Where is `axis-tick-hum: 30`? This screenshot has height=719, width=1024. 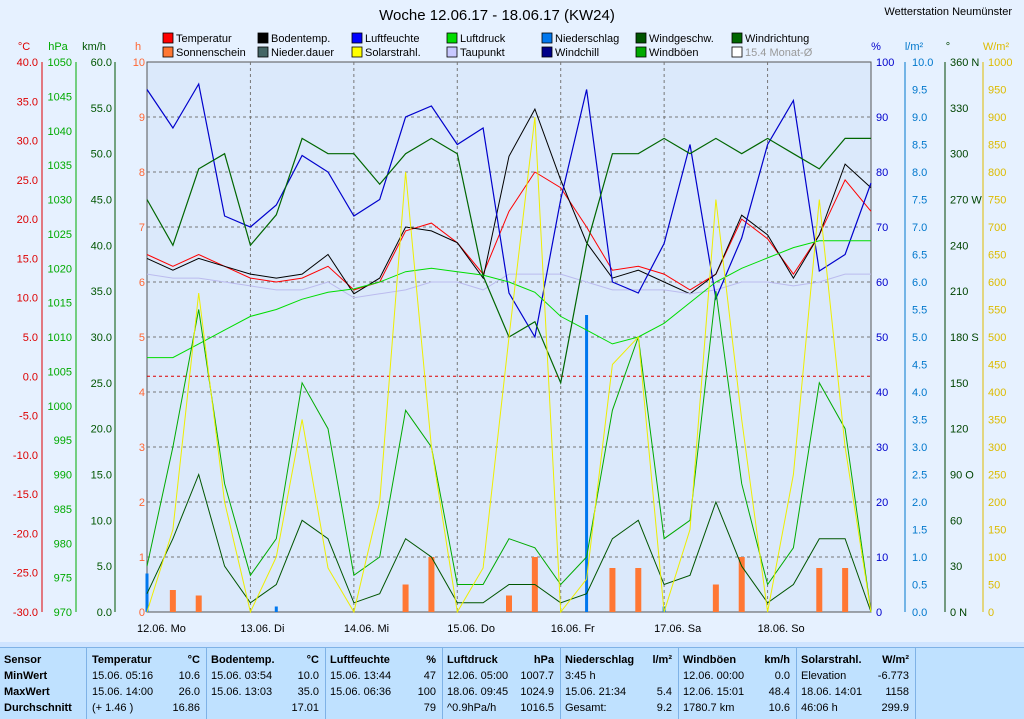 axis-tick-hum: 30 is located at coordinates (882, 448).